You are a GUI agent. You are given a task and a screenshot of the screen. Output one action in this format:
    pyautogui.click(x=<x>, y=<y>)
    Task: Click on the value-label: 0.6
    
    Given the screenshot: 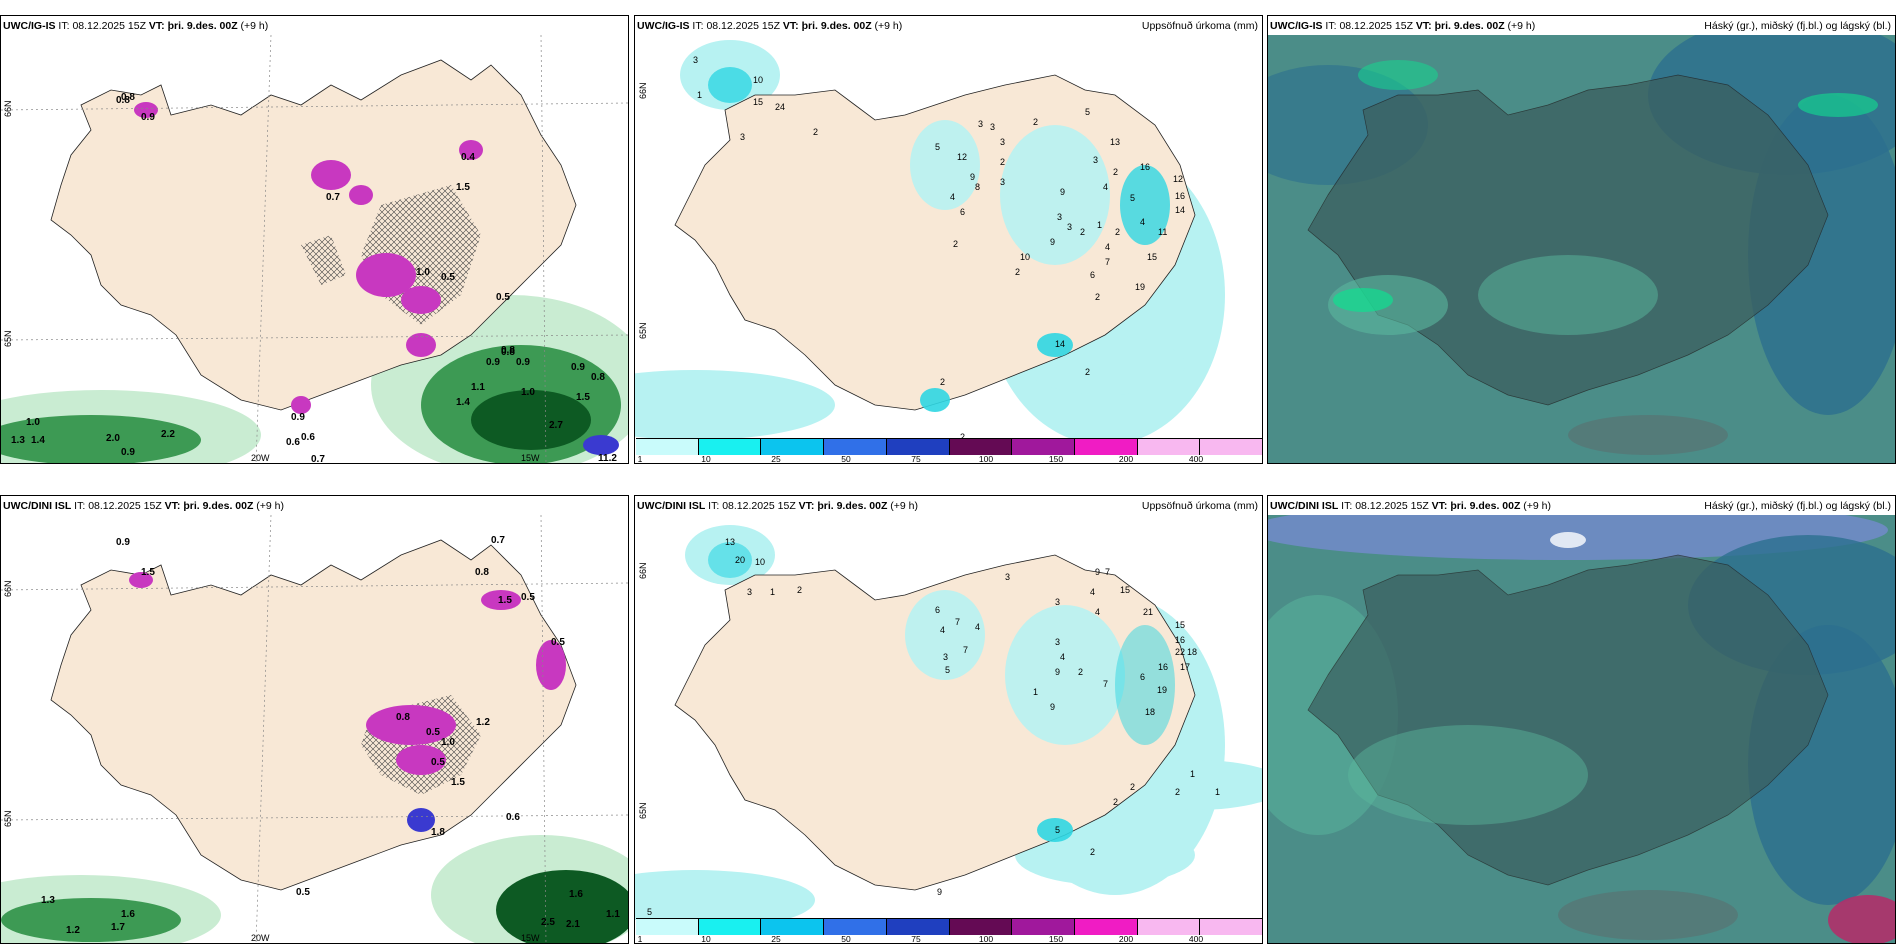 What is the action you would take?
    pyautogui.click(x=293, y=442)
    